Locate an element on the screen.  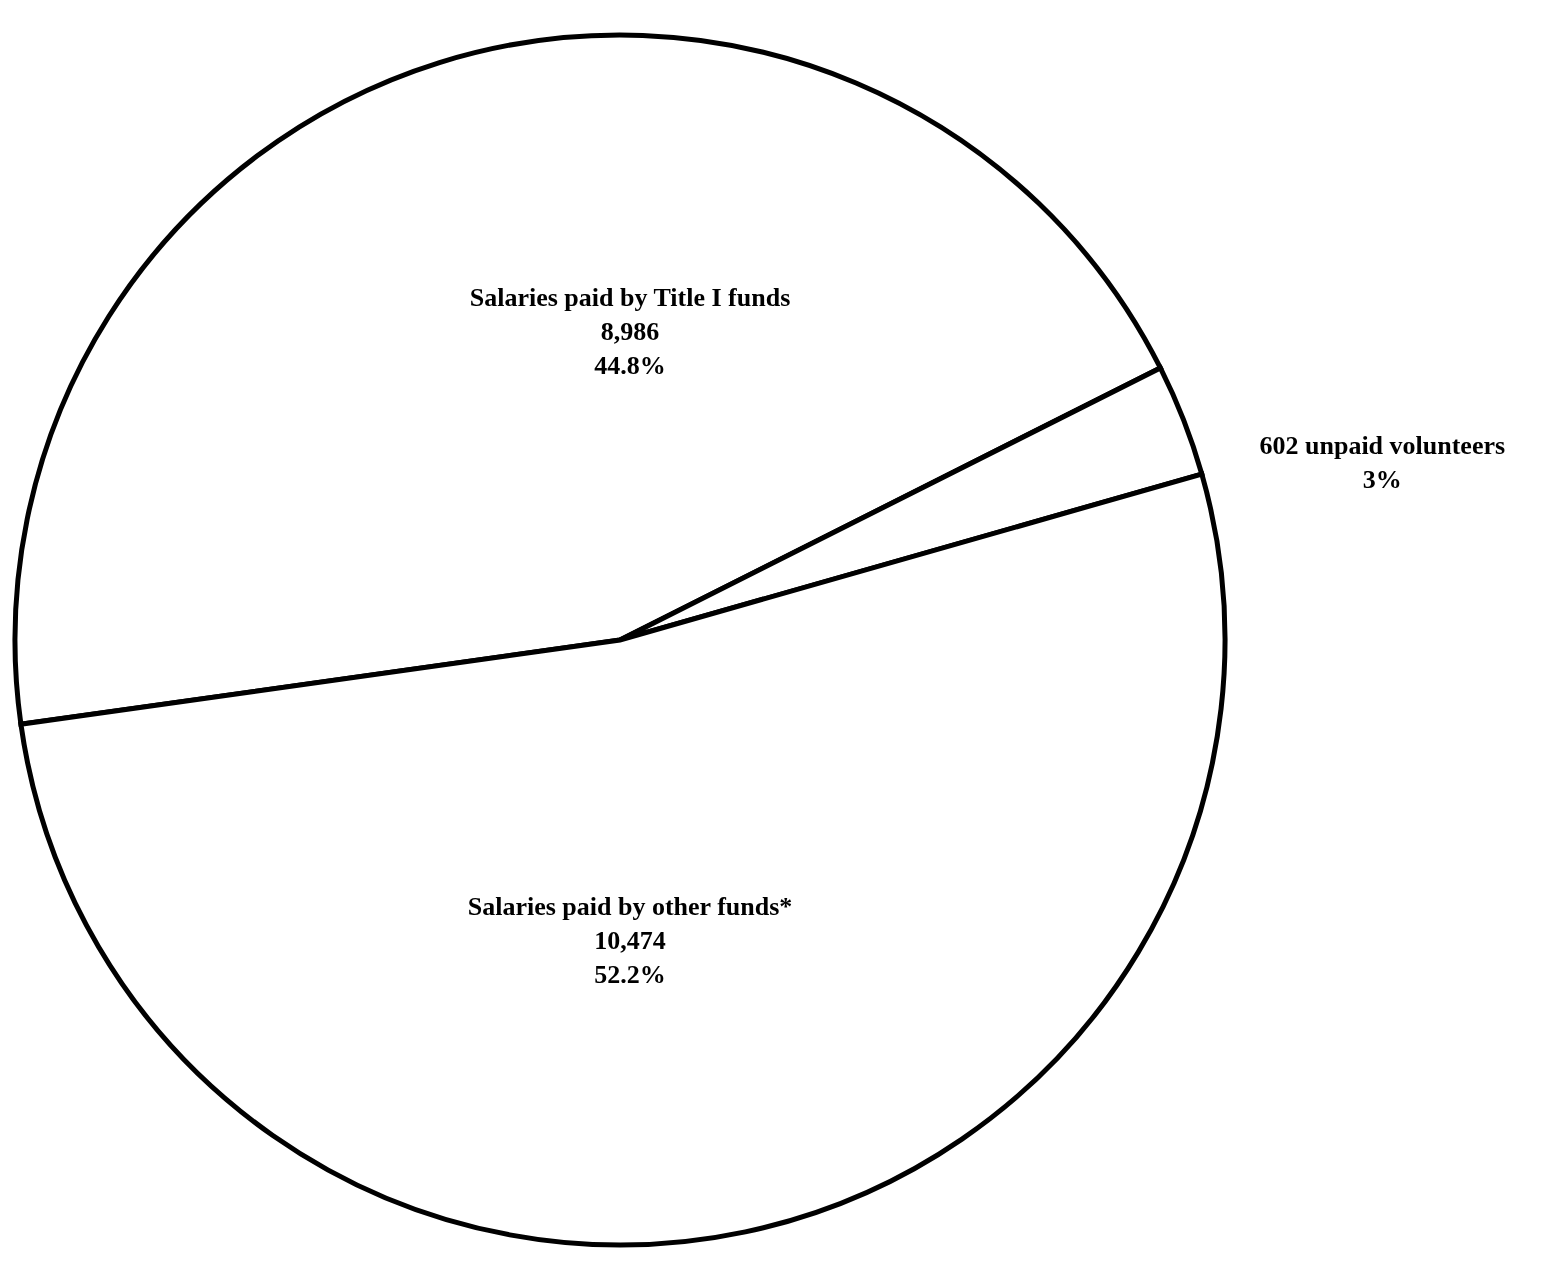
slice-label: Salaries paid by other funds* 10,474 is located at coordinates (630, 924).